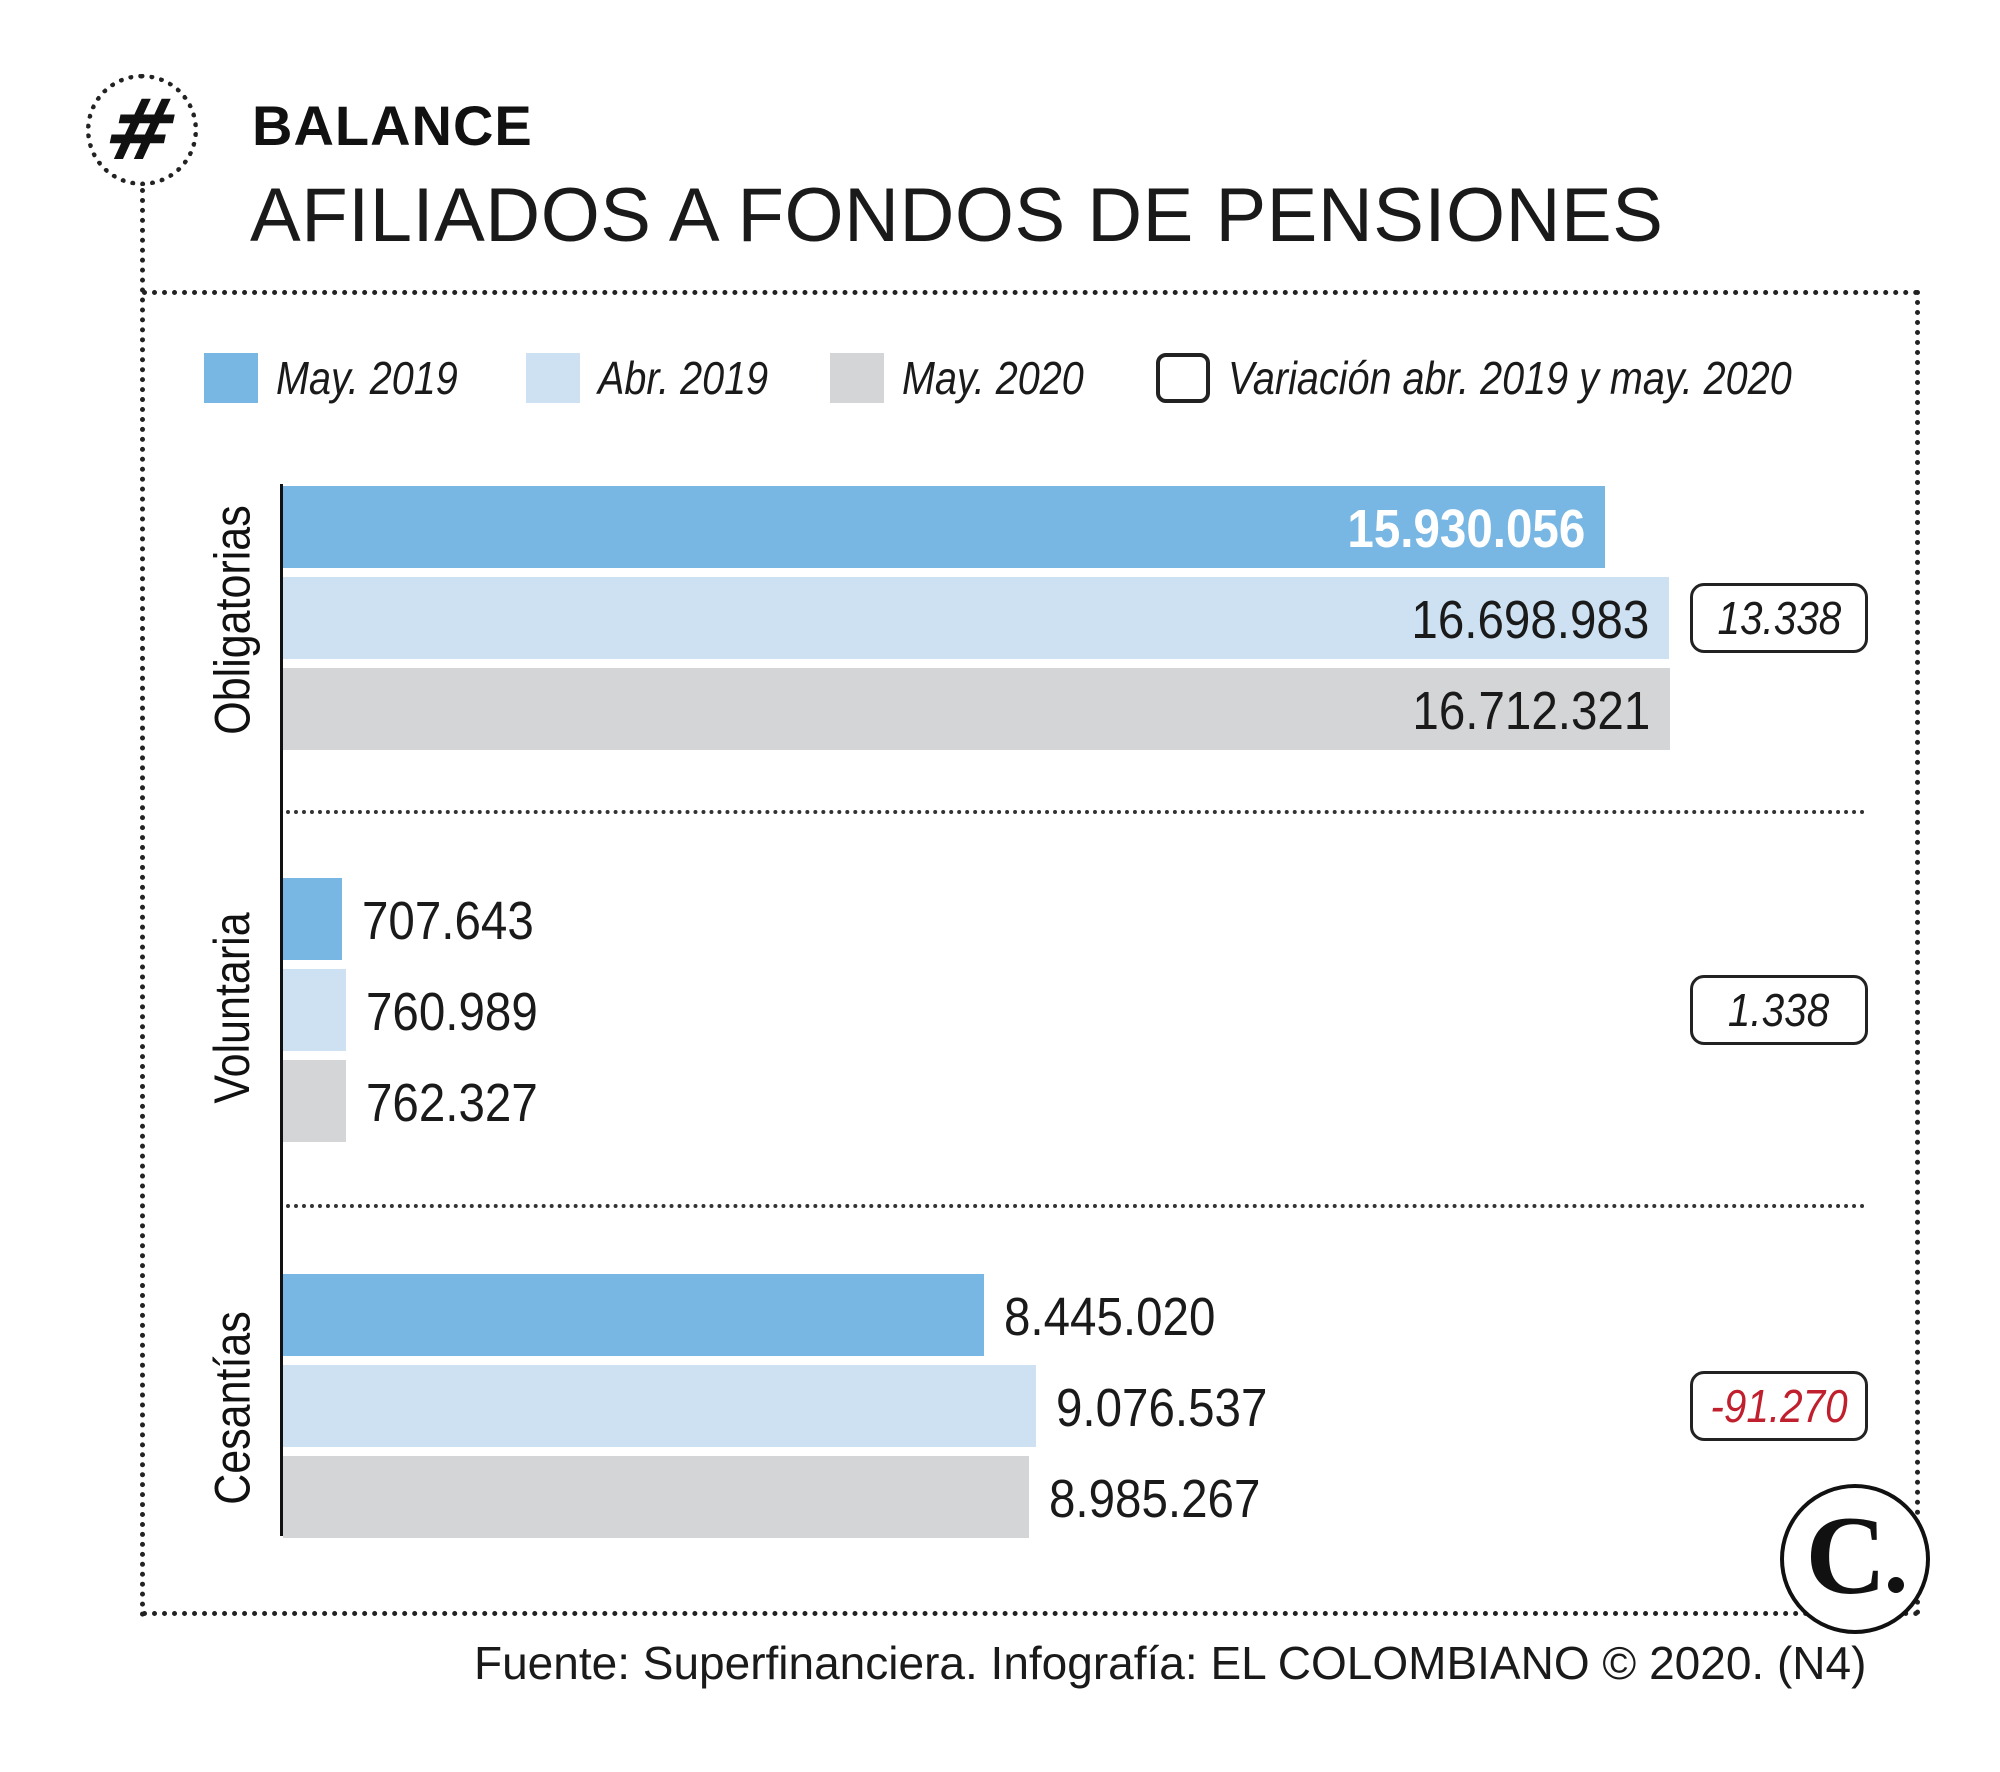  What do you see at coordinates (656, 1497) in the screenshot?
I see `bar-cesantias-may-2020` at bounding box center [656, 1497].